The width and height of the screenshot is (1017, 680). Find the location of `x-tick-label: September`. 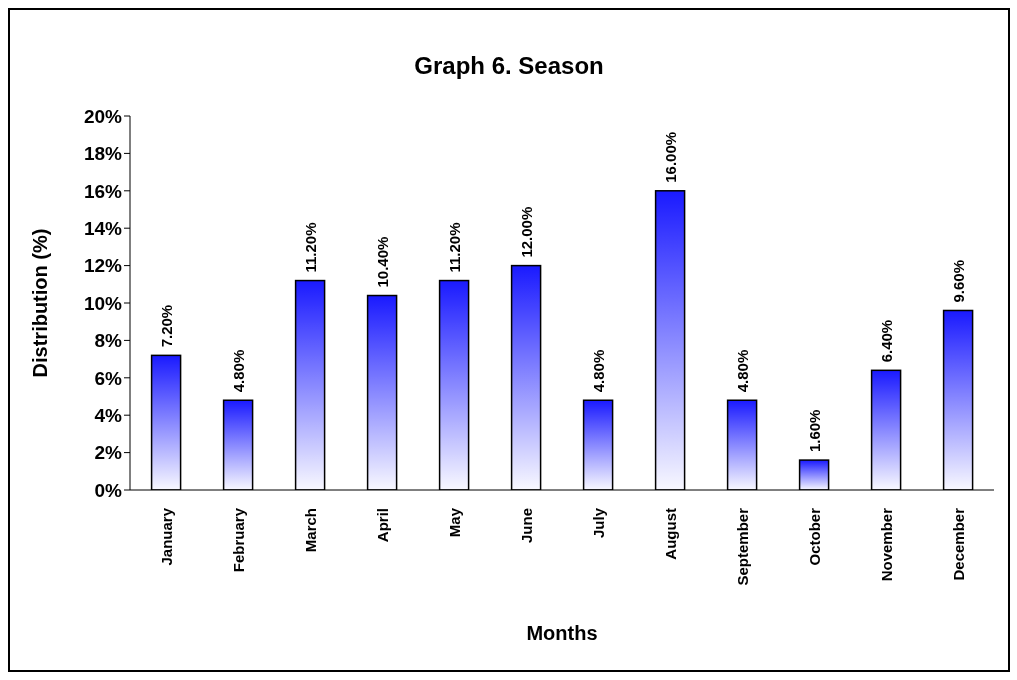

x-tick-label: September is located at coordinates (742, 546).